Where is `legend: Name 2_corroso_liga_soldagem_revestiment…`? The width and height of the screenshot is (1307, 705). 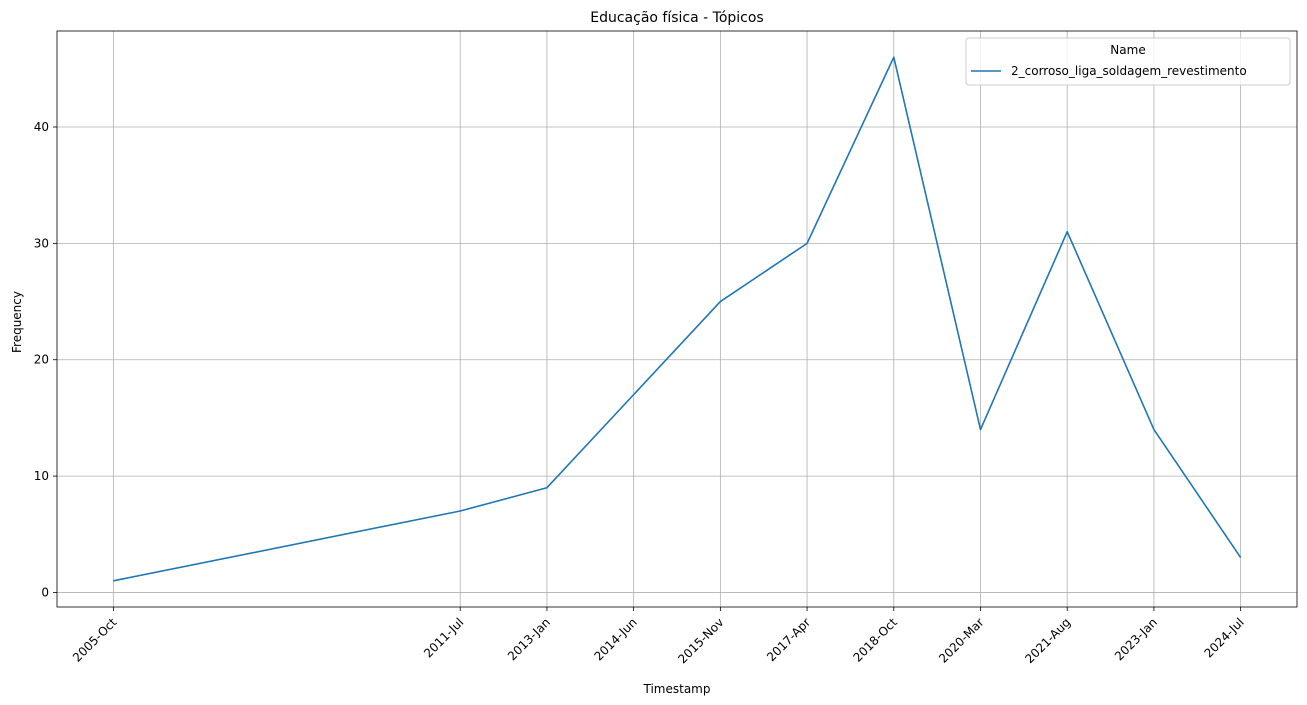
legend: Name 2_corroso_liga_soldagem_revestiment… is located at coordinates (1128, 61).